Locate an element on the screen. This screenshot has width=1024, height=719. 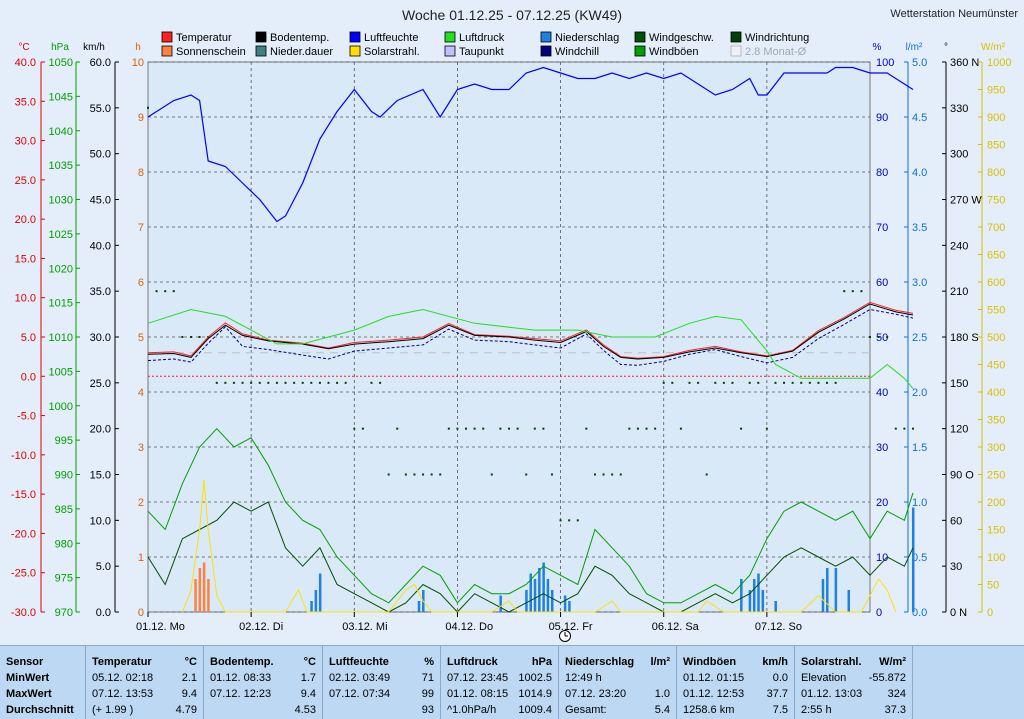
stats-cell-value: 2.1 is located at coordinates (189, 678).